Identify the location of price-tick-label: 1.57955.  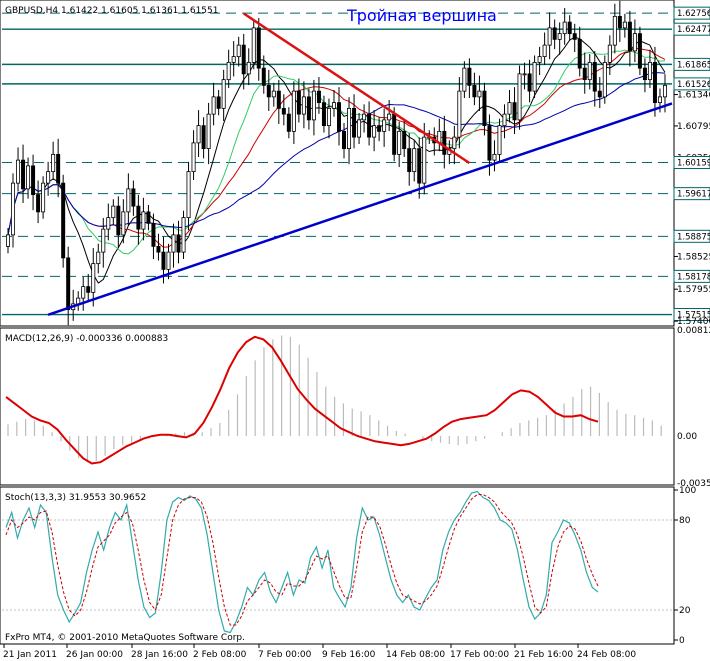
(693, 290).